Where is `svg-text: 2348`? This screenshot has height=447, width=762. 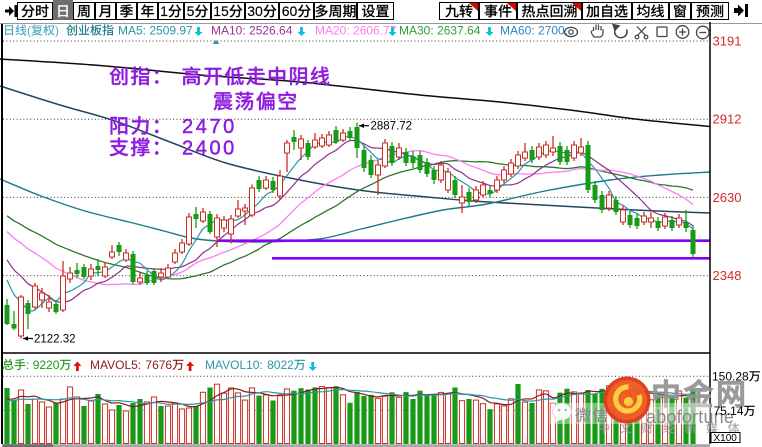
svg-text: 2348 is located at coordinates (727, 275).